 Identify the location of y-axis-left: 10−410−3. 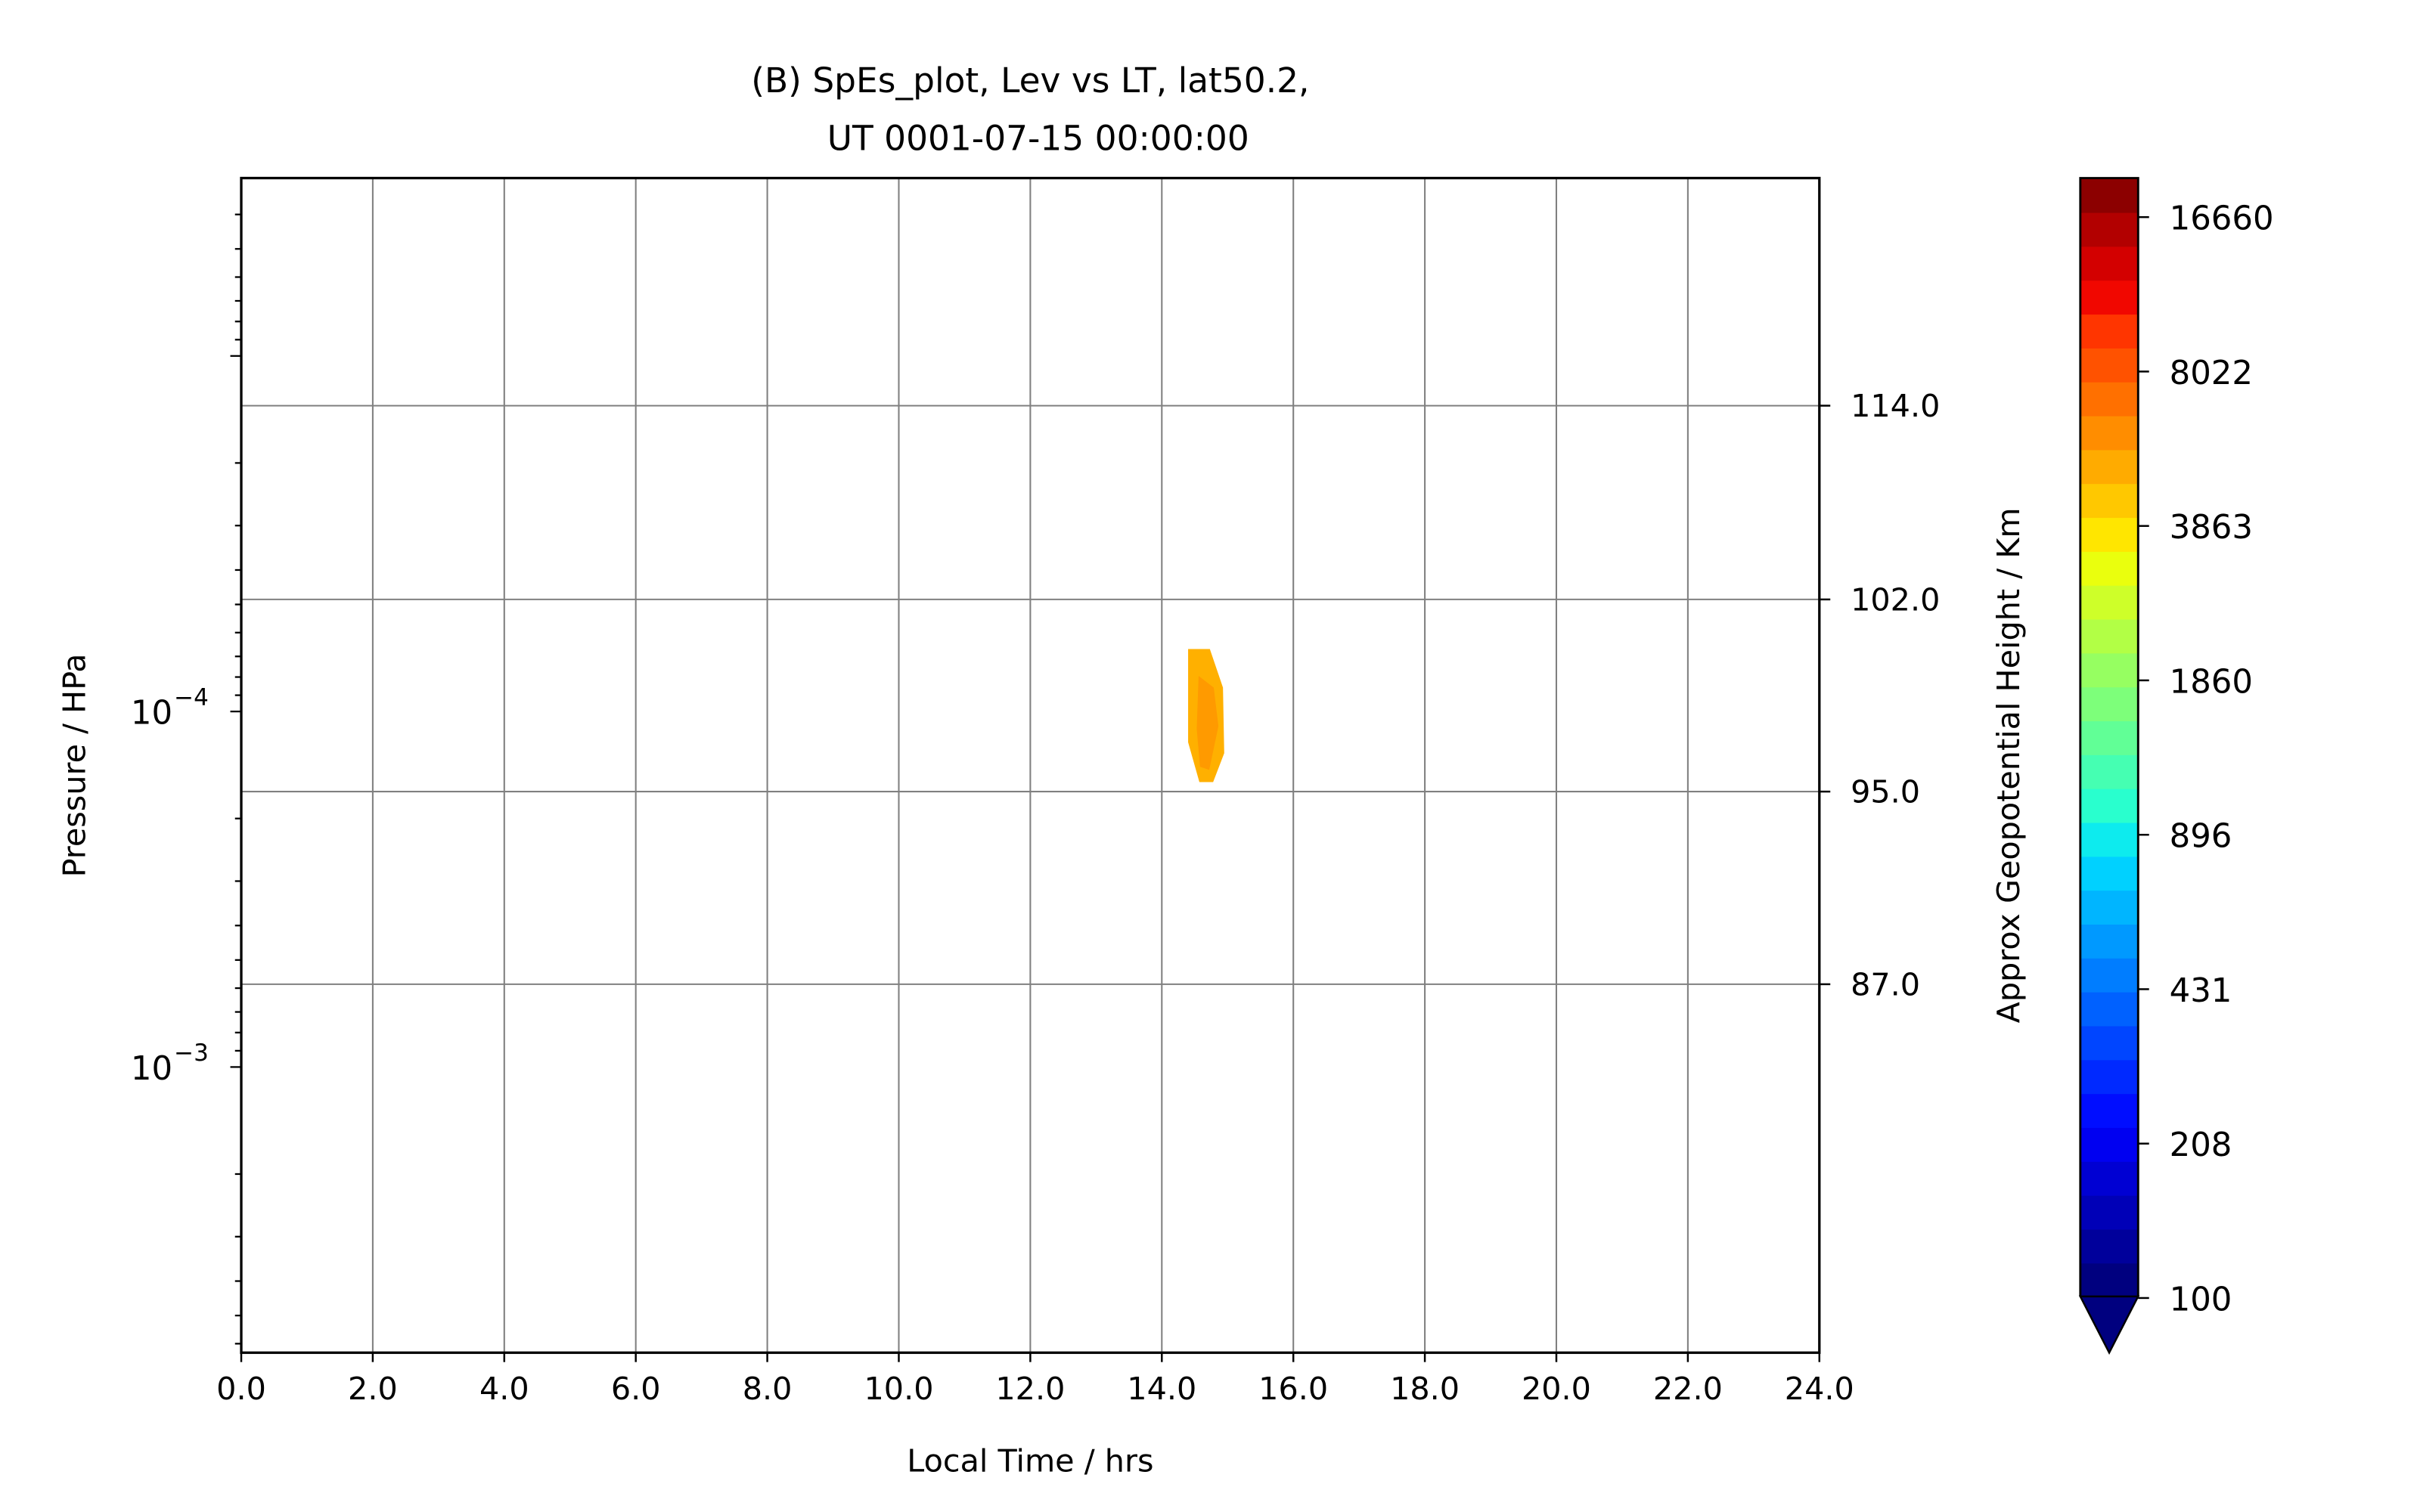
(186, 779).